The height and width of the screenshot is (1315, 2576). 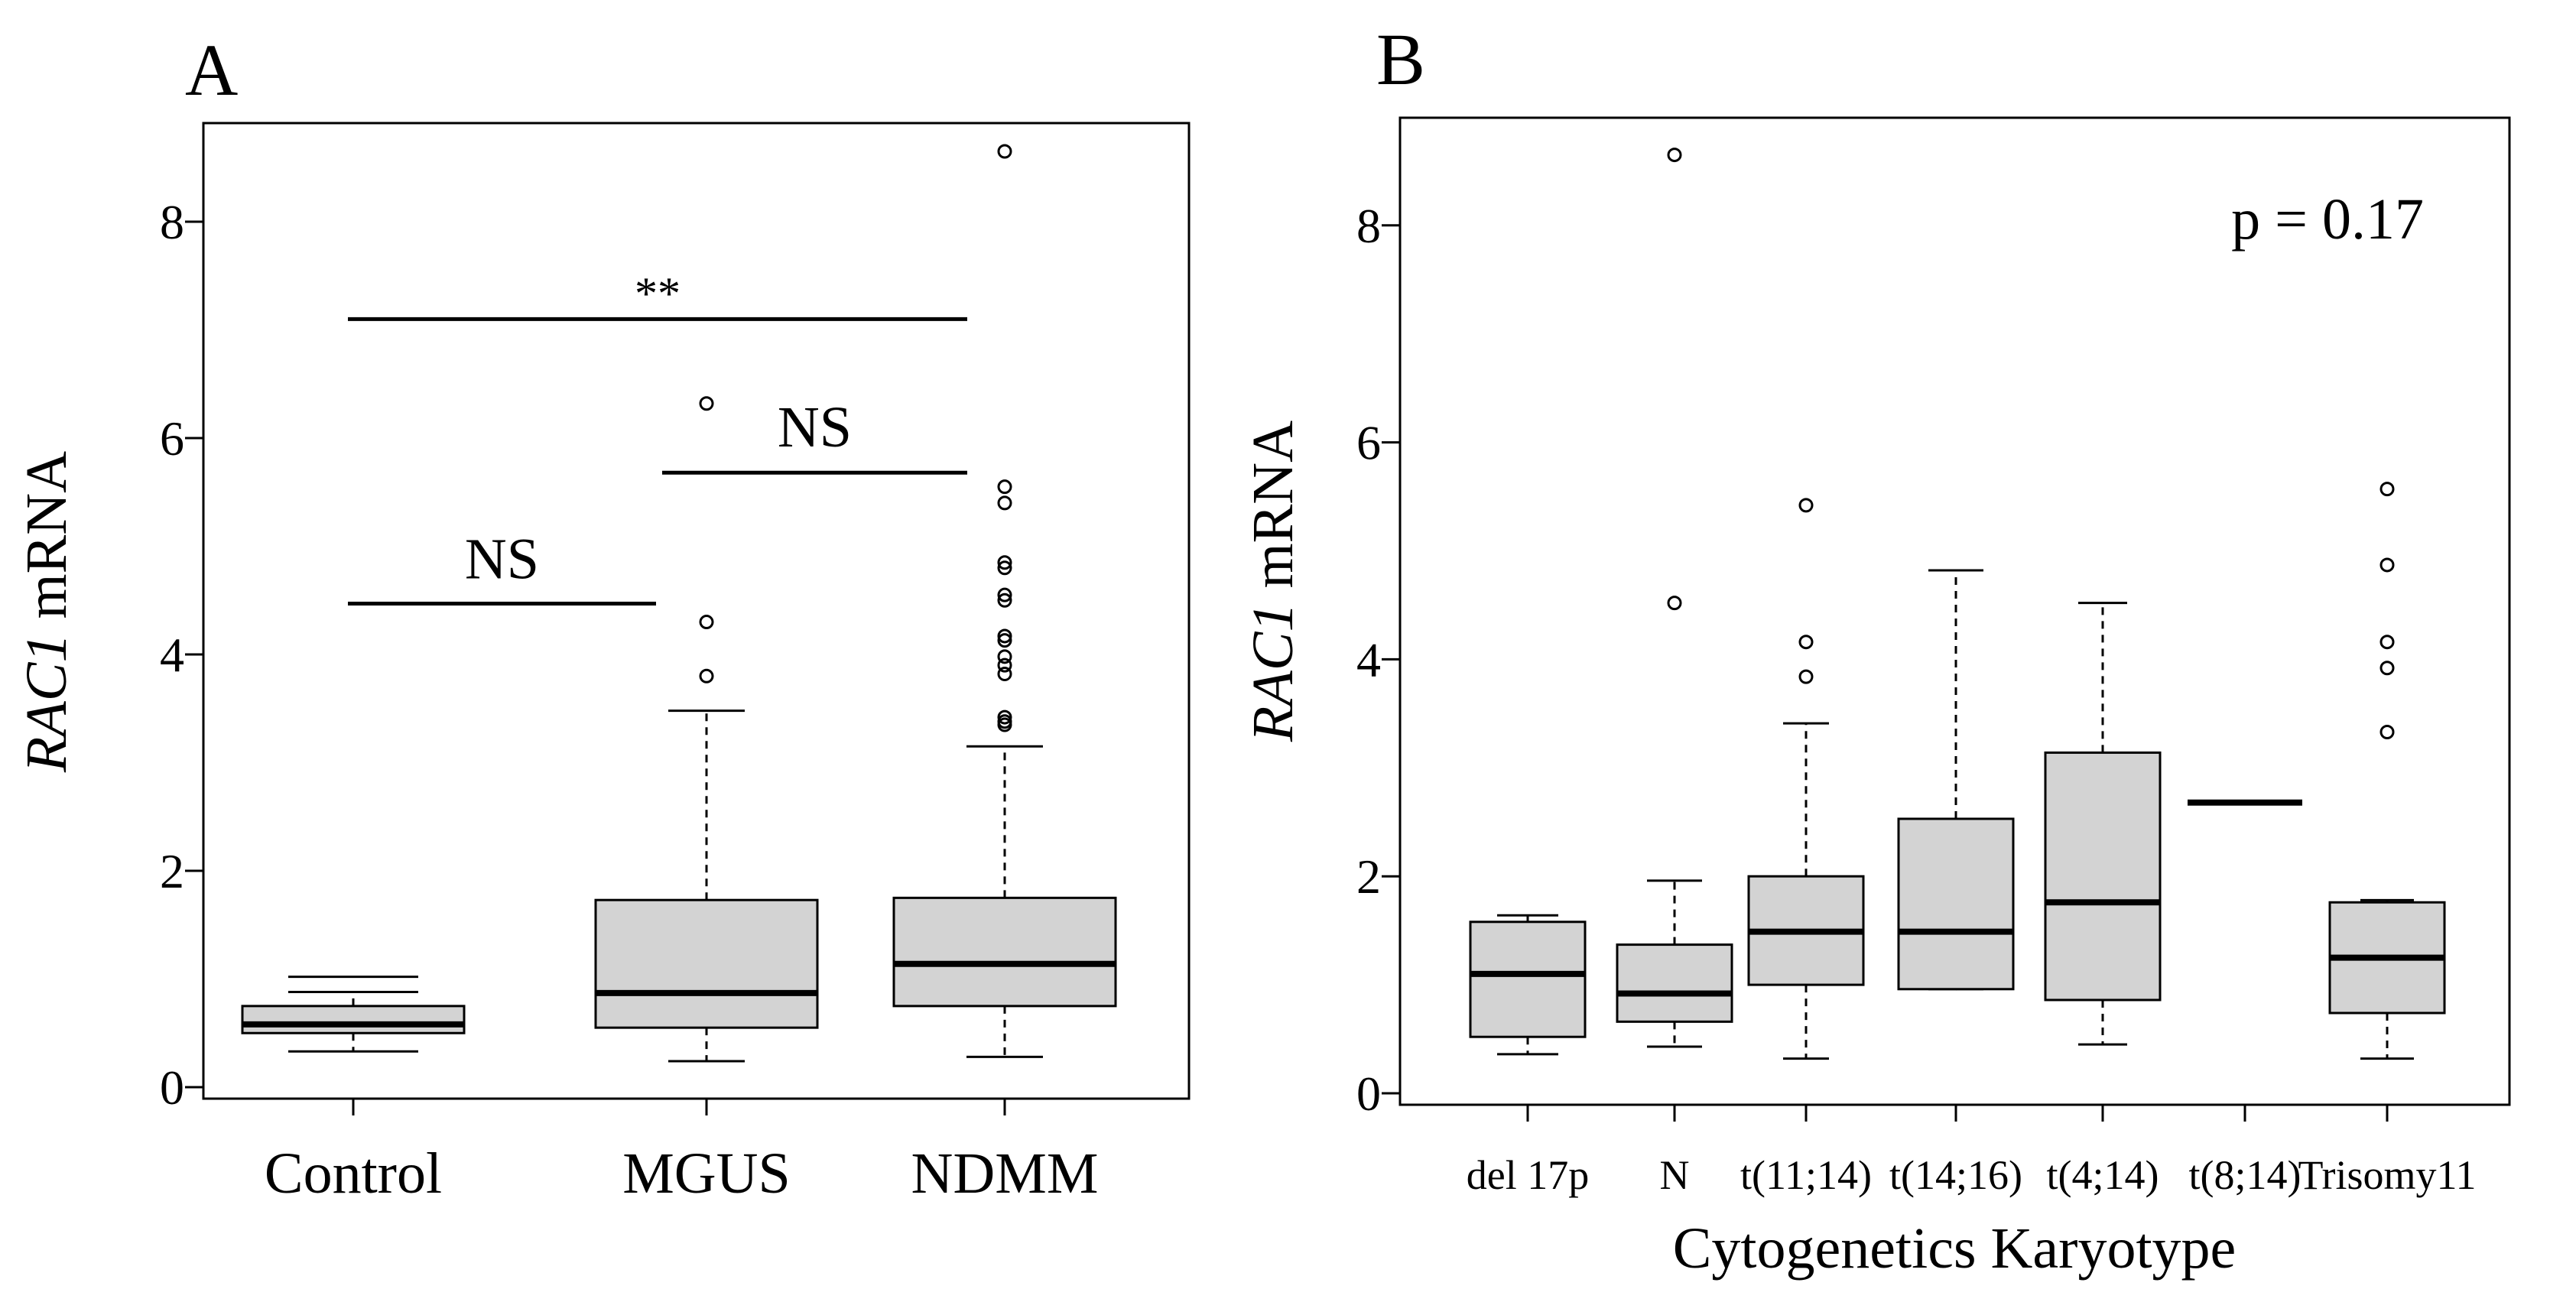 I want to click on panel-b-letter: B, so click(x=1401, y=59).